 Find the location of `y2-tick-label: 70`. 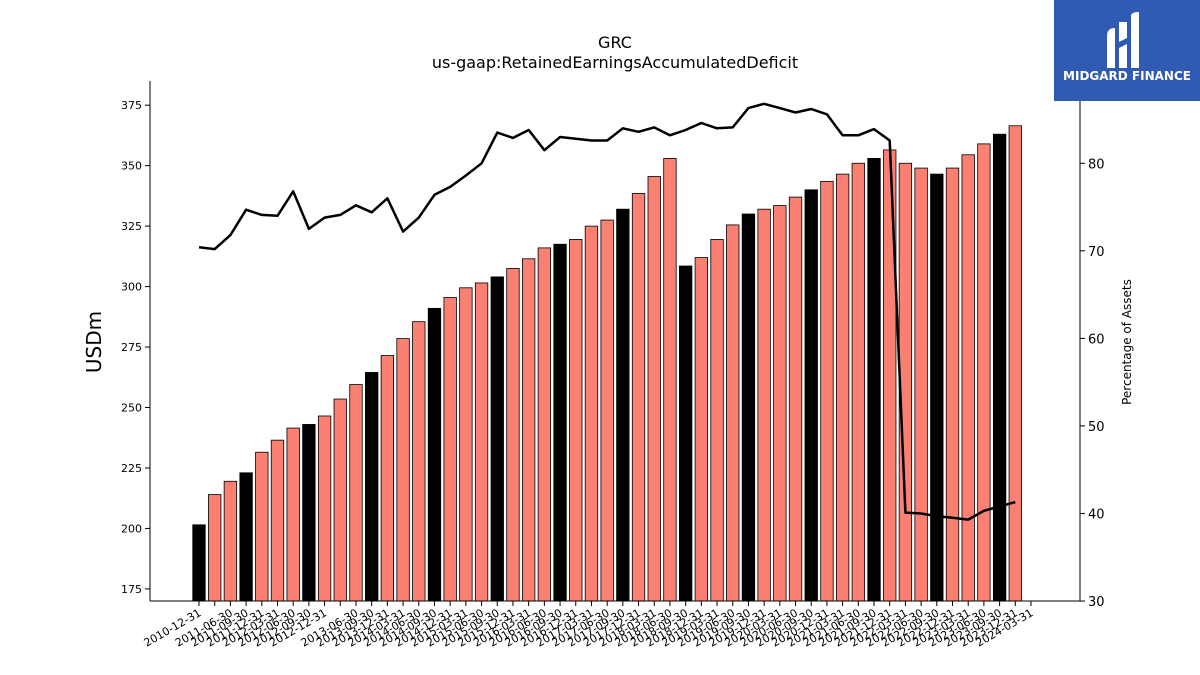

y2-tick-label: 70 is located at coordinates (1096, 252).